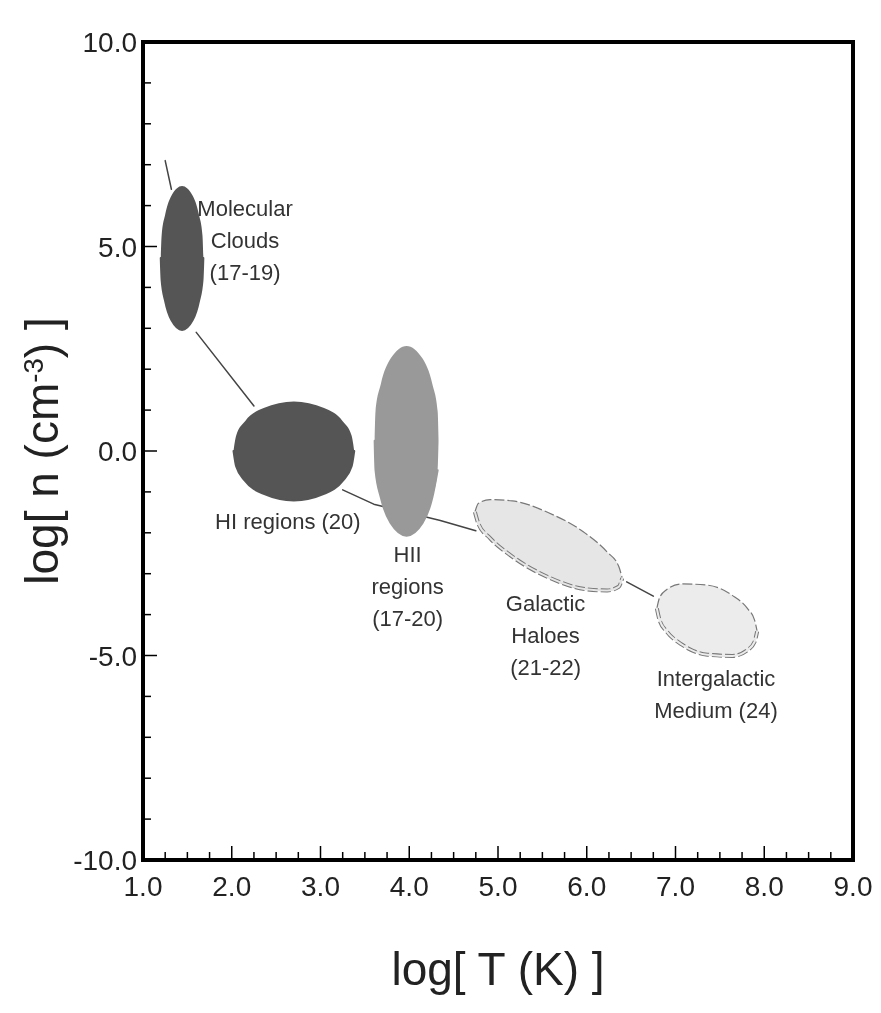  I want to click on x-tick-label: 4.0, so click(409, 886).